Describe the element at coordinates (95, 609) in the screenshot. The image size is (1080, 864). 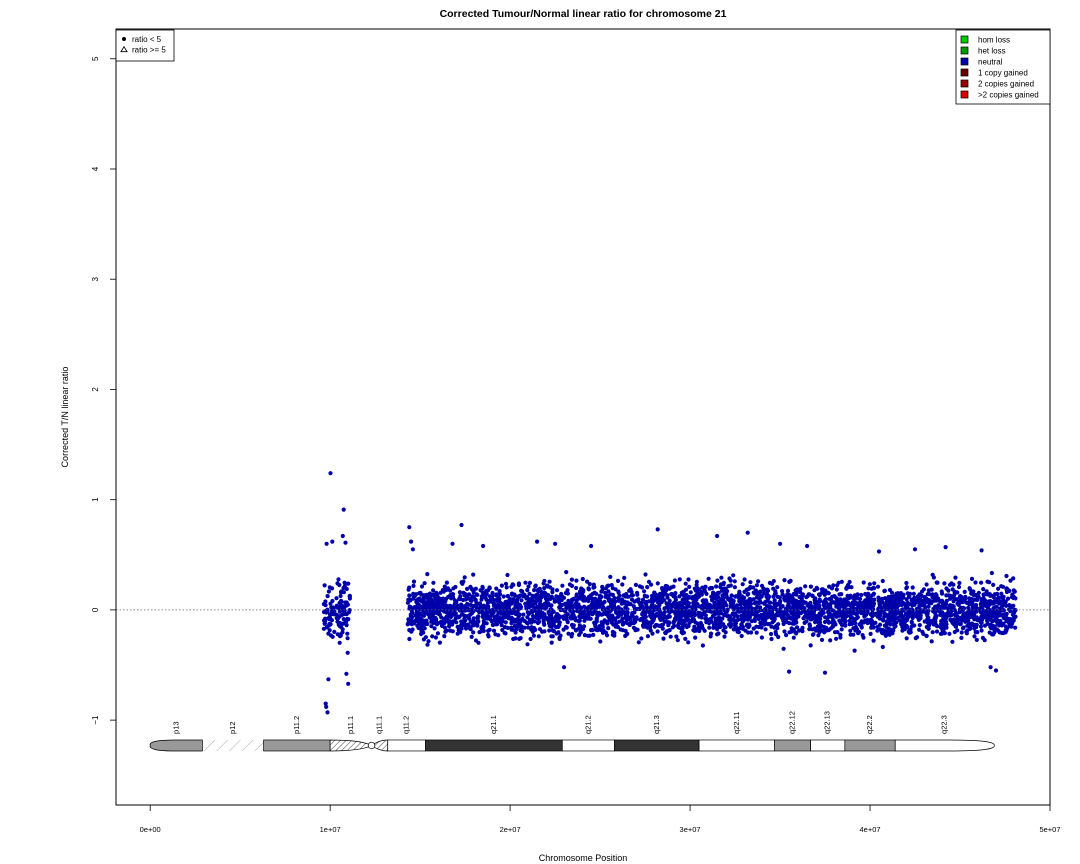
I see `y-tick-label: 0` at that location.